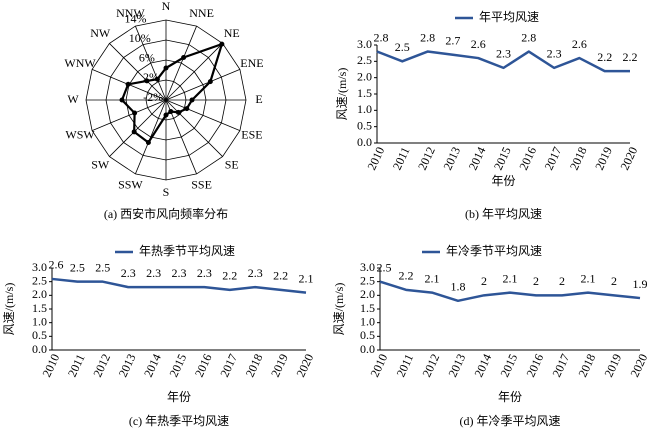  Describe the element at coordinates (251, 134) in the screenshot. I see `direction-label: ESE` at that location.